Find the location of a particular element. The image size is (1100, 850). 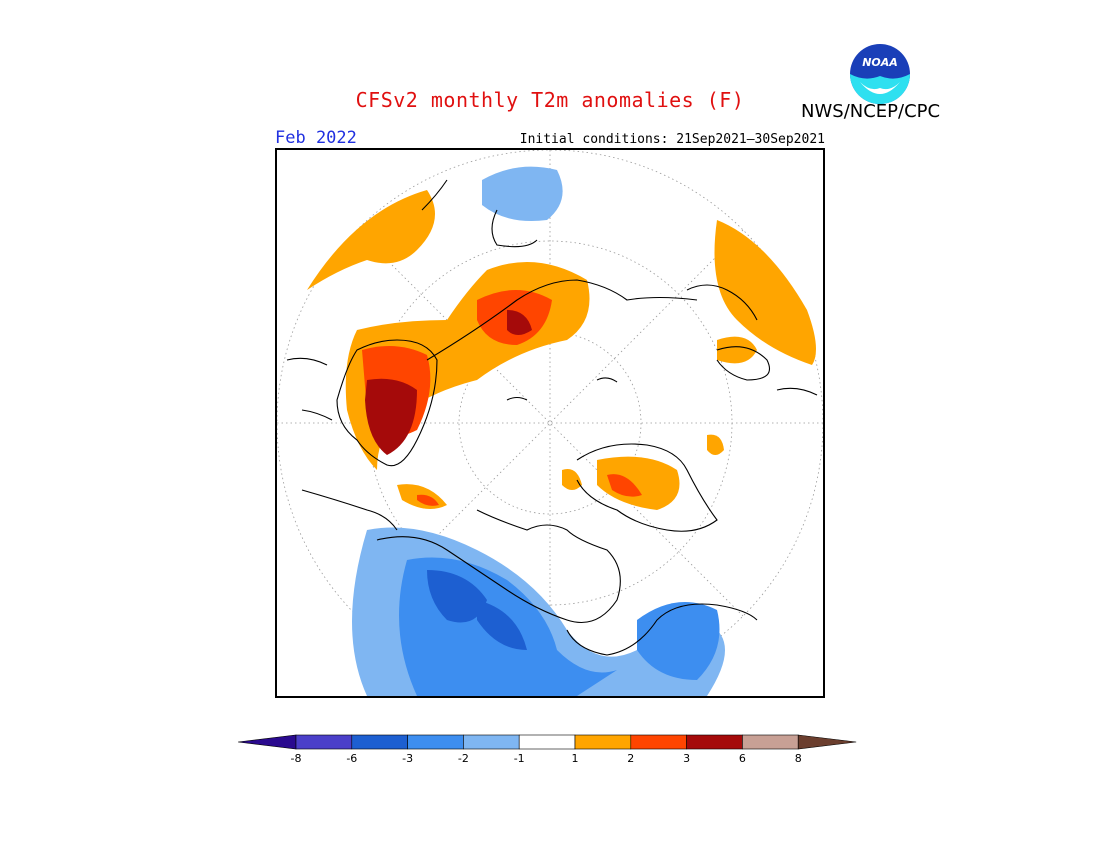

colorbar-tick-label: 6 is located at coordinates (742, 758).